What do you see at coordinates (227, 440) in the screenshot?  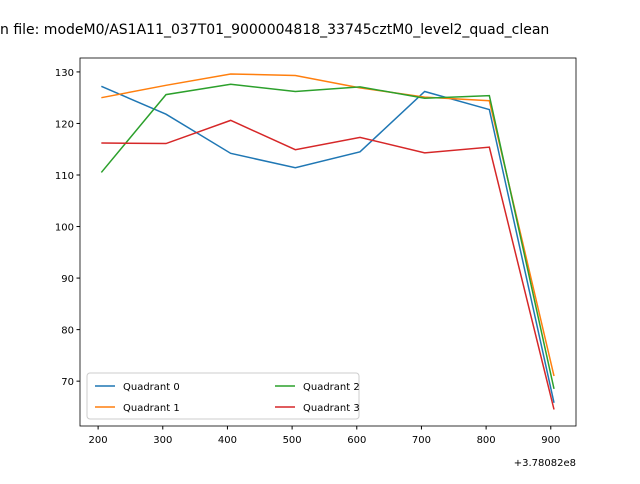 I see `x-tick-label: 400` at bounding box center [227, 440].